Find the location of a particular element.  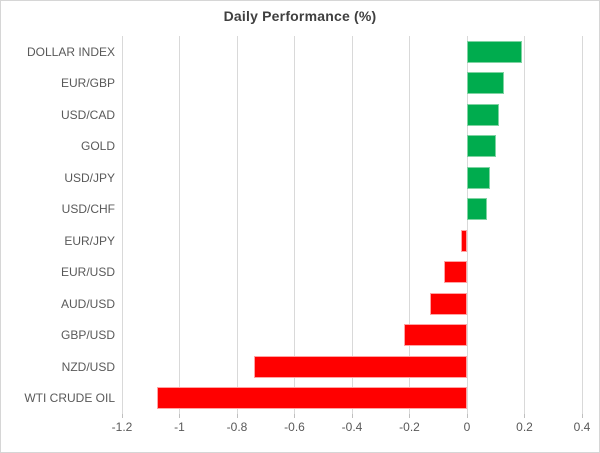

value-axis: -1.2 -1 -0.8 -0.6 -0.4 -0.2 0 0.2 0.4 is located at coordinates (300, 428).